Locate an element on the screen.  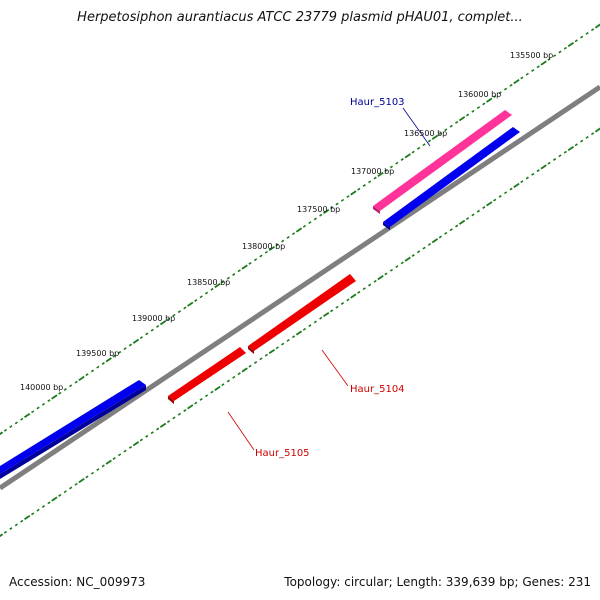
tick-label: 137000 bp is located at coordinates (372, 171).